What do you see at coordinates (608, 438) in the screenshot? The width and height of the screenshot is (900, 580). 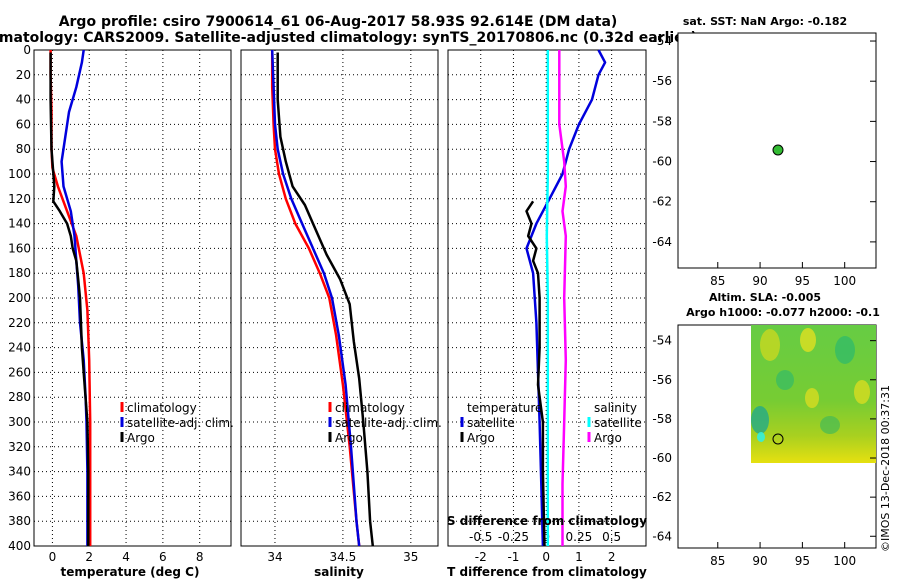 I see `legend-label-sal-argo: Argo` at bounding box center [608, 438].